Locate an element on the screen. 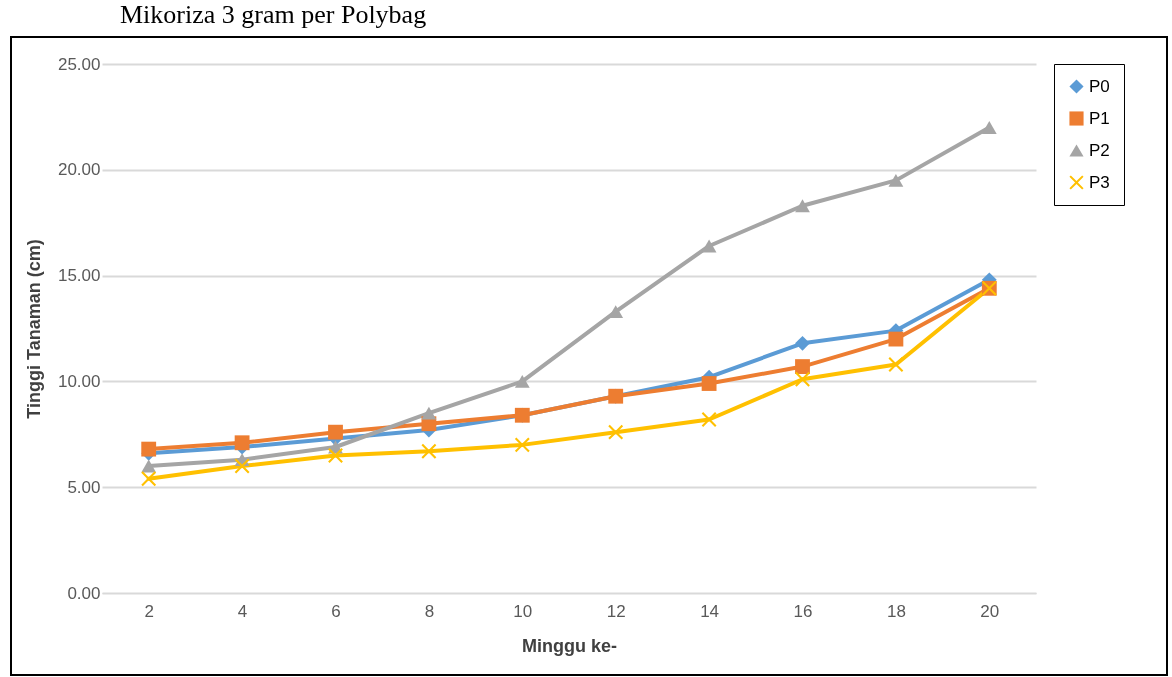 The height and width of the screenshot is (677, 1172). y-tick-label: 10.00 is located at coordinates (79, 381).